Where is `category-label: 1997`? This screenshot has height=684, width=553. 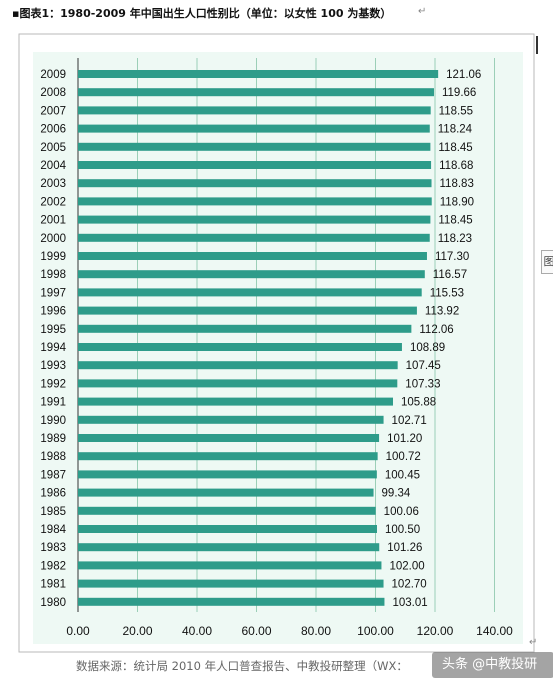
category-label: 1997 is located at coordinates (53, 293).